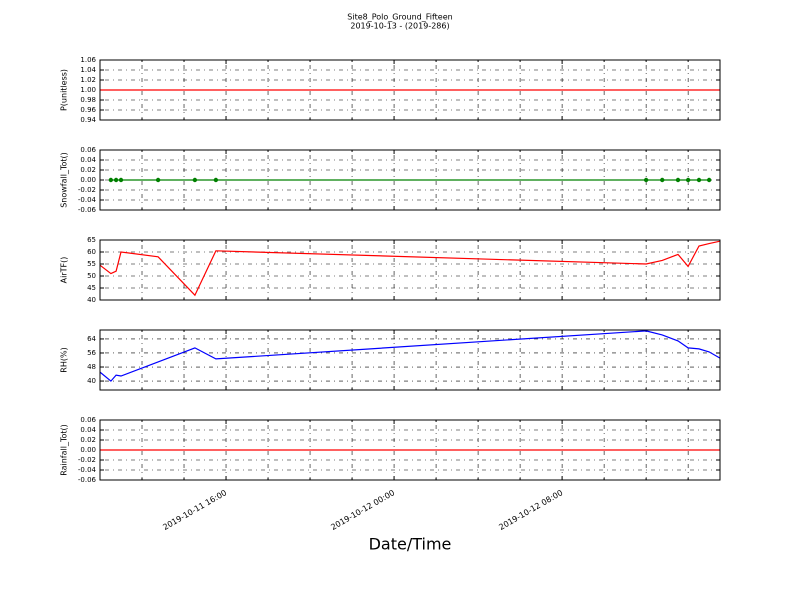  Describe the element at coordinates (91, 252) in the screenshot. I see `y-tick-label: 60` at that location.